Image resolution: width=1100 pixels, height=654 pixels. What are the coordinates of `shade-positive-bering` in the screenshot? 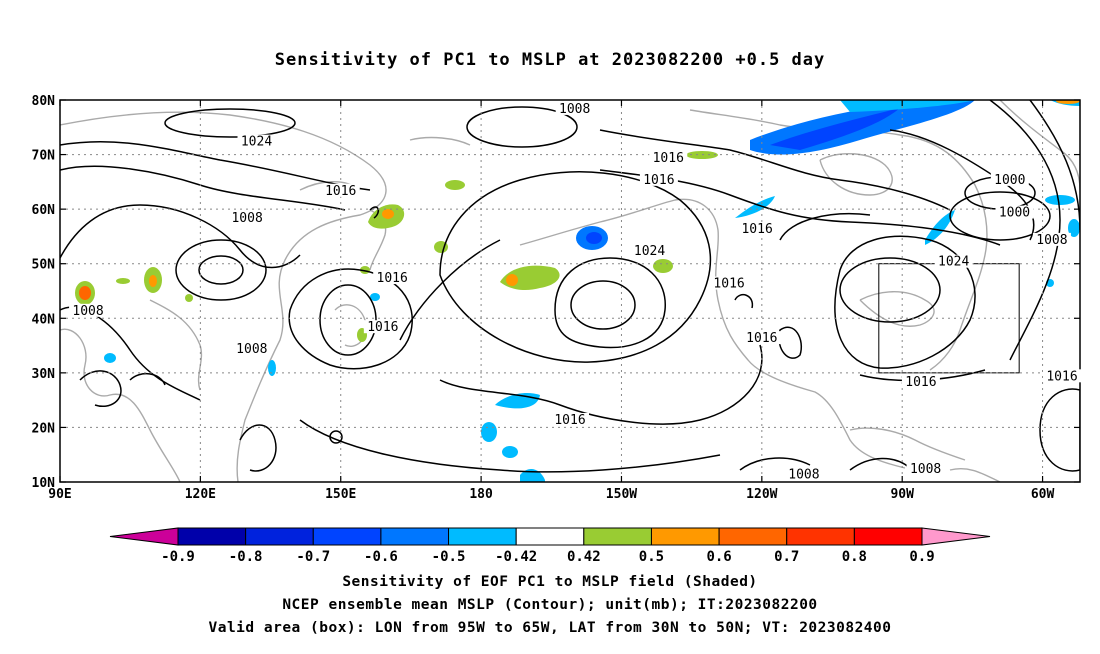 It's located at (455, 185).